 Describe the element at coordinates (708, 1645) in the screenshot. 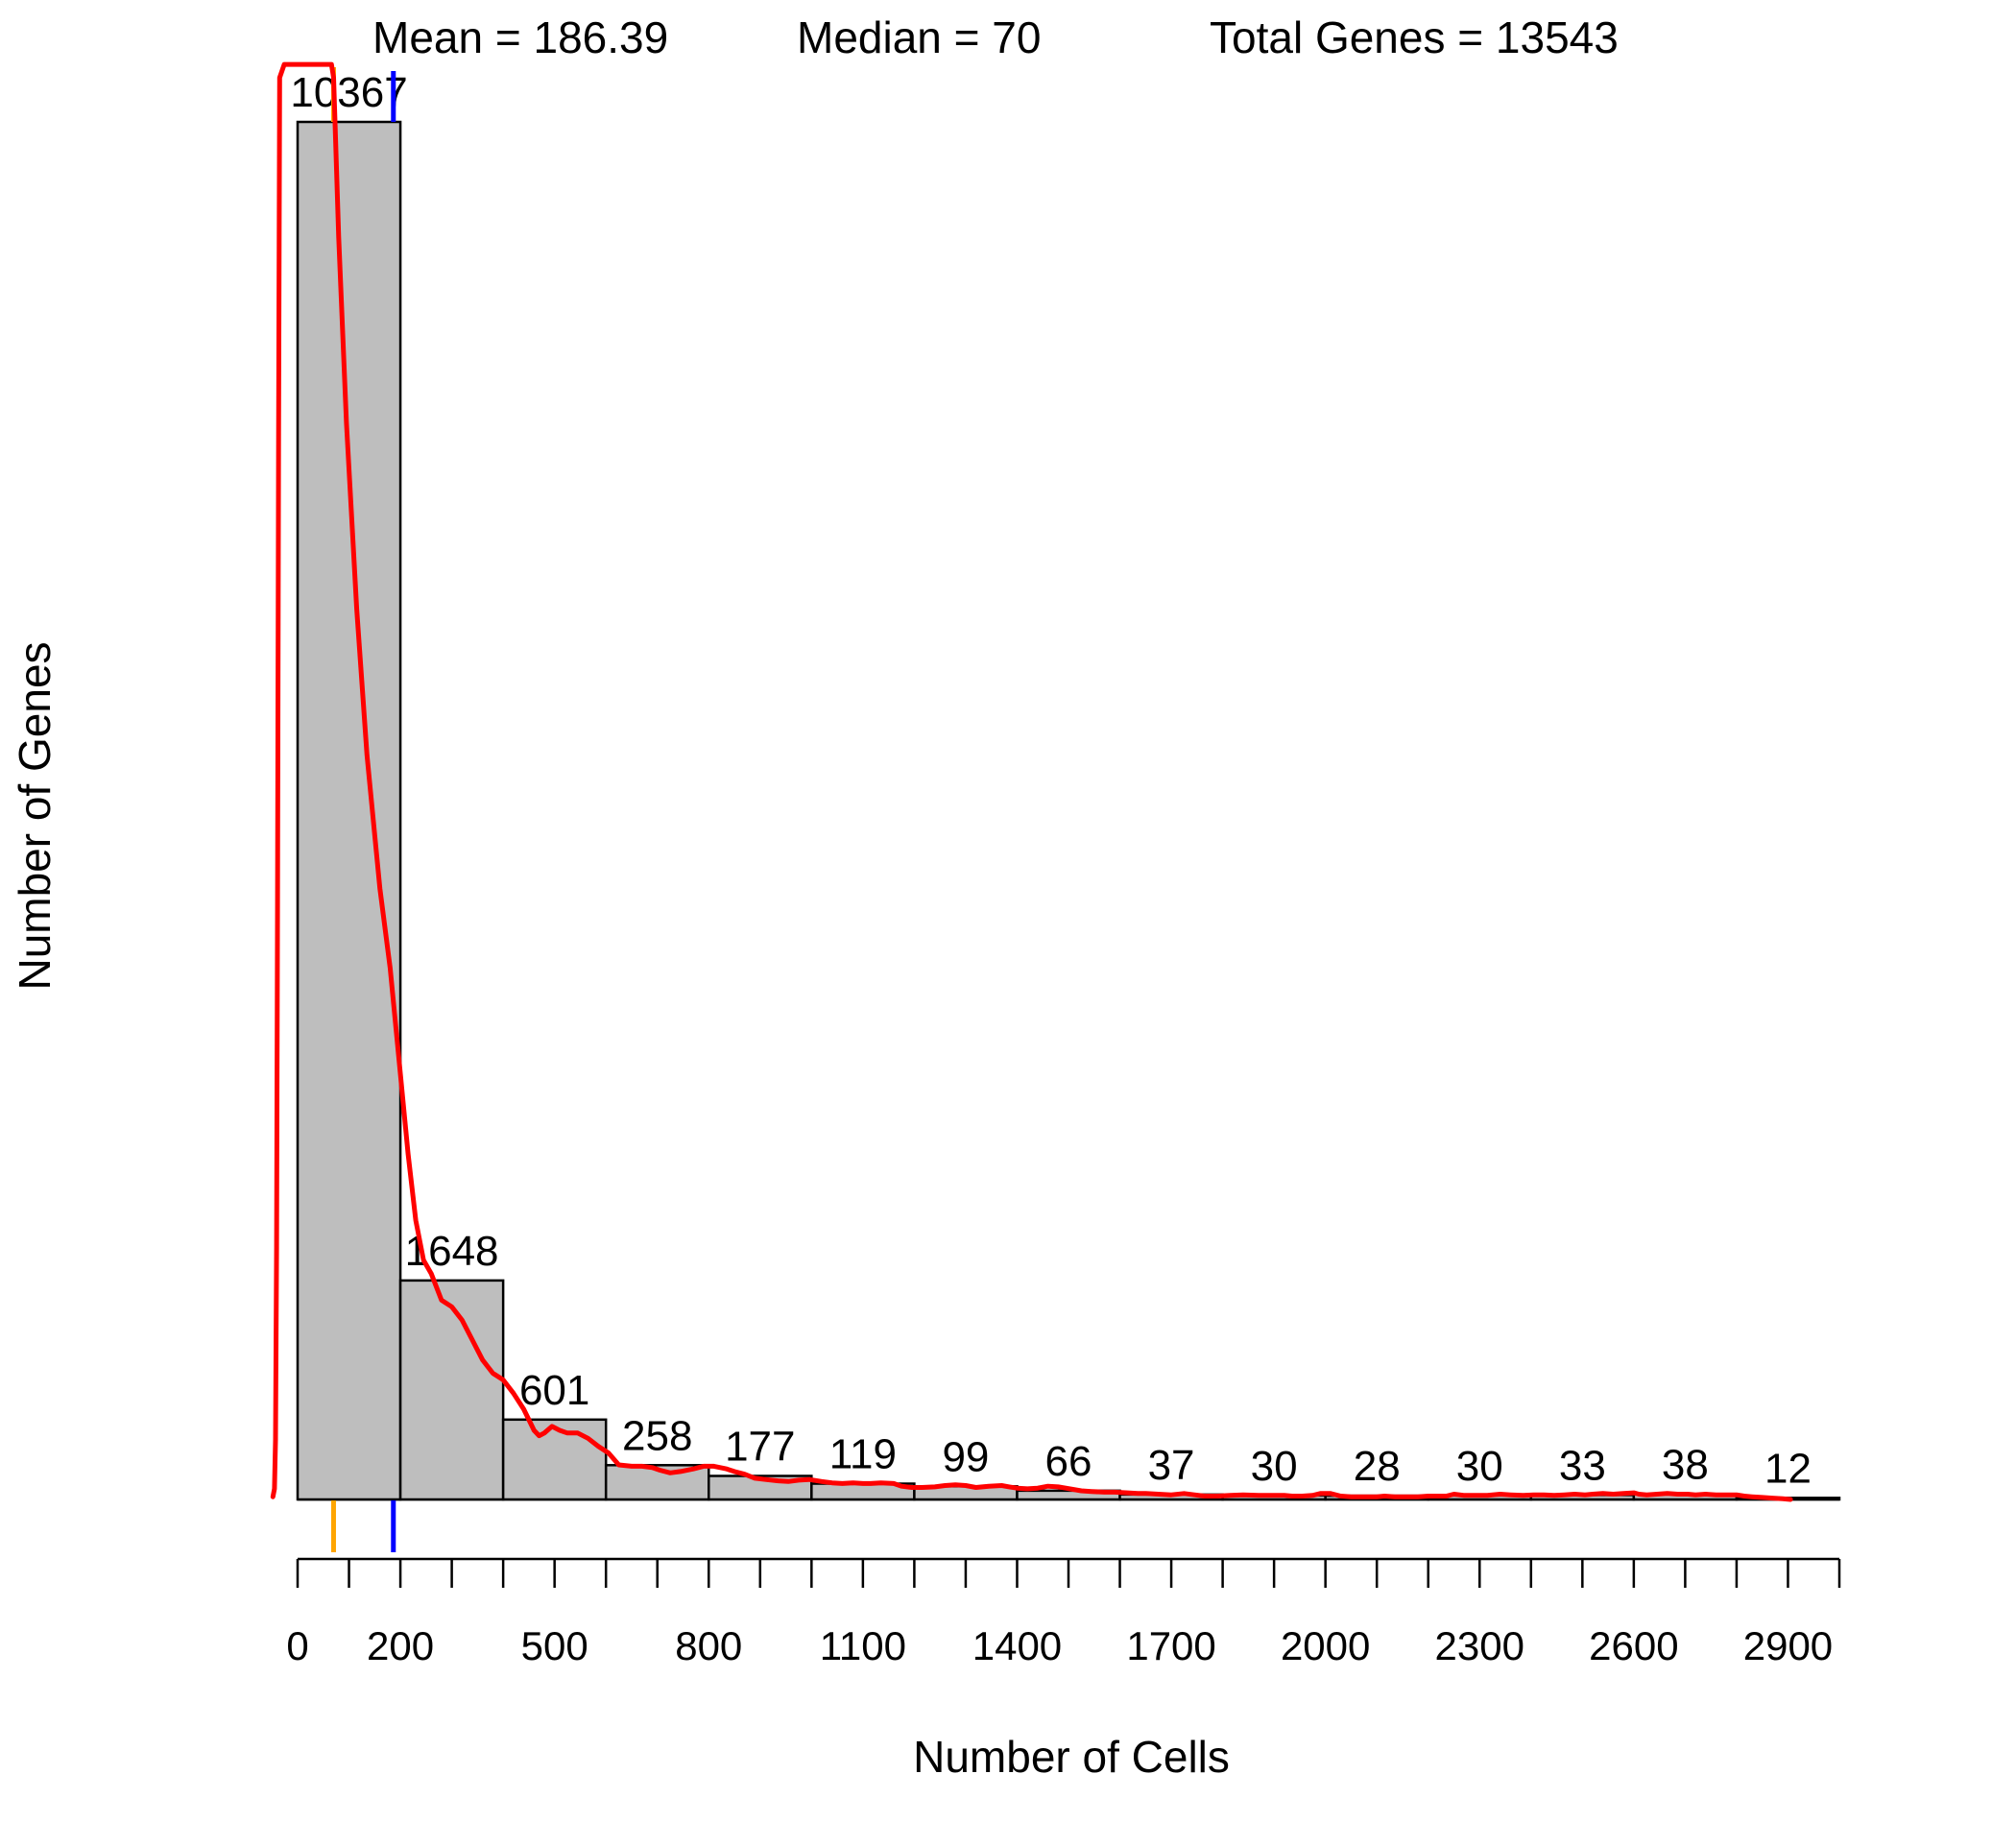

I see `x-tick-label: 800` at that location.